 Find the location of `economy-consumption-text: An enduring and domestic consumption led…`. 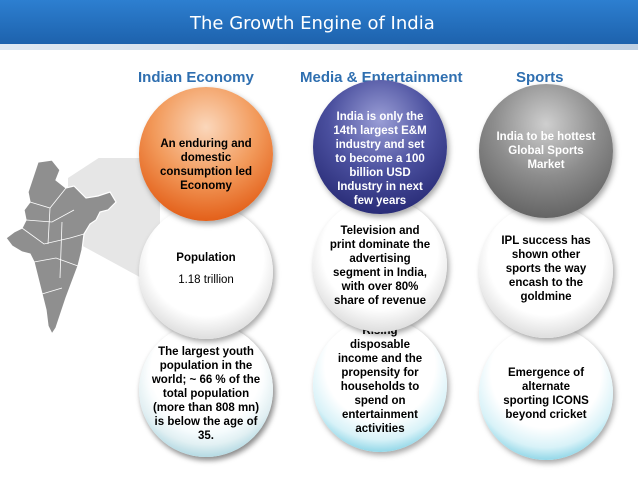

economy-consumption-text: An enduring and domestic consumption led… is located at coordinates (206, 165).